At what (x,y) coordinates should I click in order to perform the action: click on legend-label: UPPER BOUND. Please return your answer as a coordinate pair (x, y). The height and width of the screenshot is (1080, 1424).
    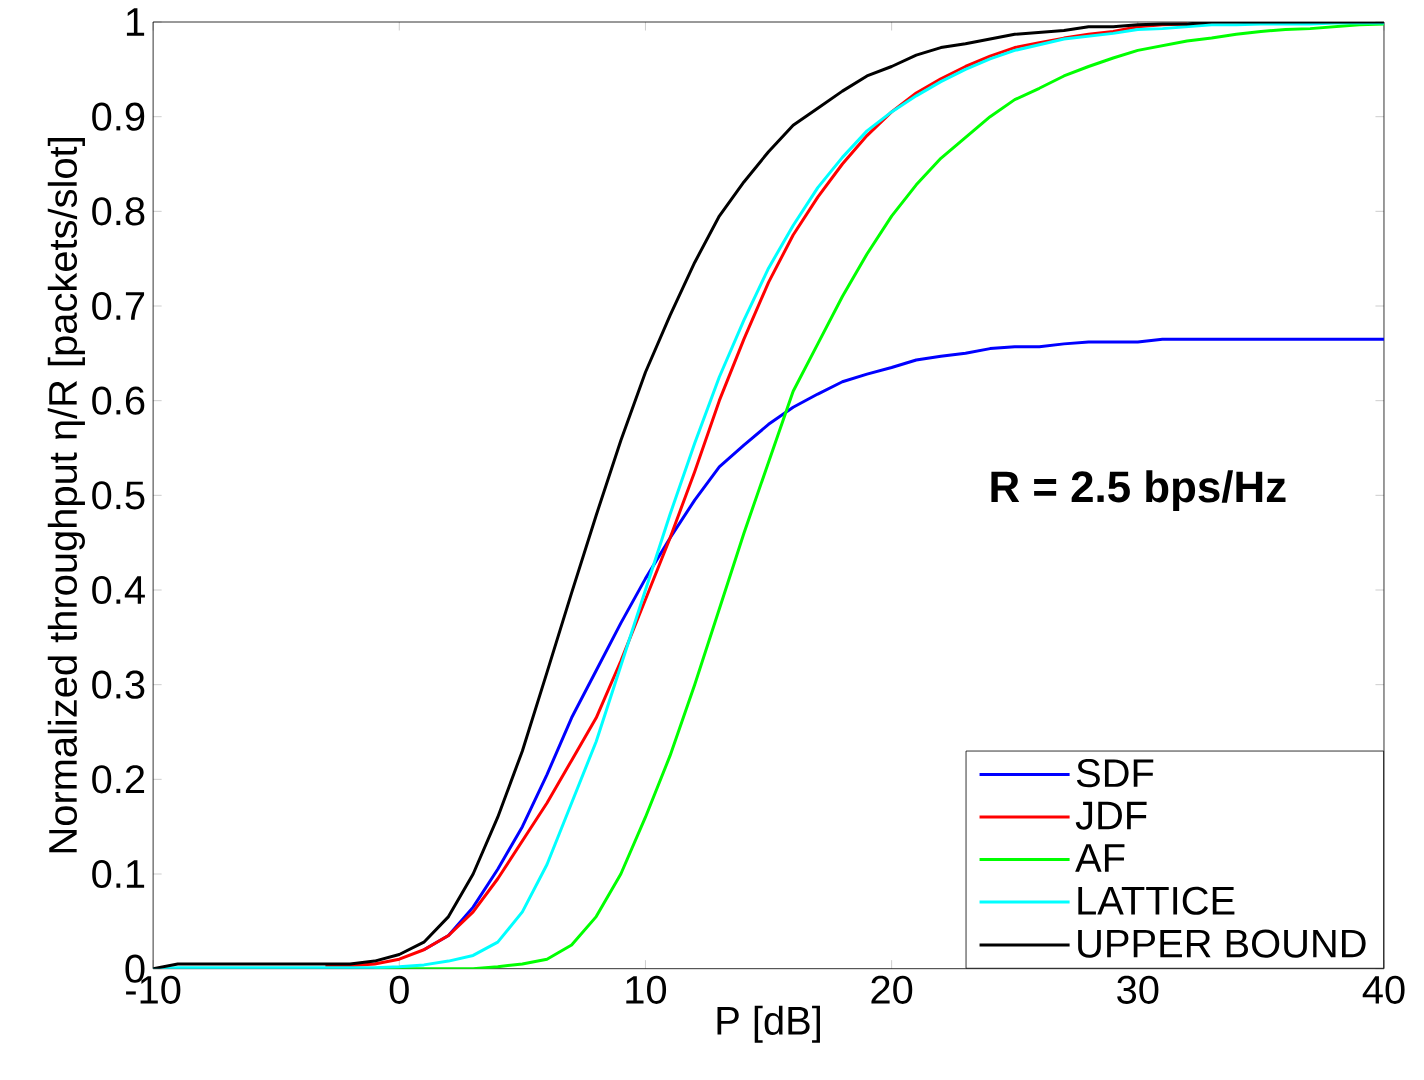
    Looking at the image, I should click on (1222, 943).